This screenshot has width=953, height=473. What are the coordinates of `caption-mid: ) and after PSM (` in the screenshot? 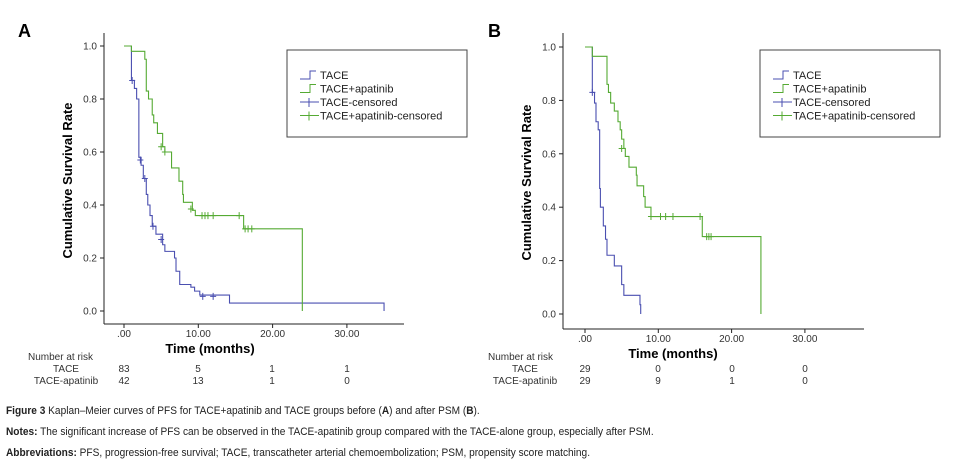 It's located at (428, 411).